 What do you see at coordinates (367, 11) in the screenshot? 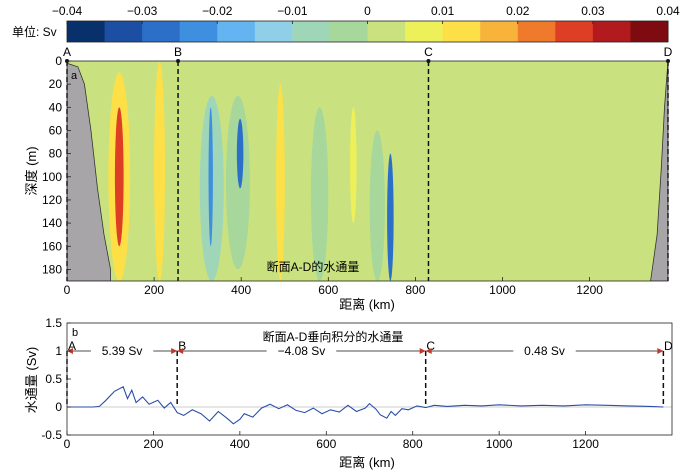
I see `colorbar-tick-label: 0` at bounding box center [367, 11].